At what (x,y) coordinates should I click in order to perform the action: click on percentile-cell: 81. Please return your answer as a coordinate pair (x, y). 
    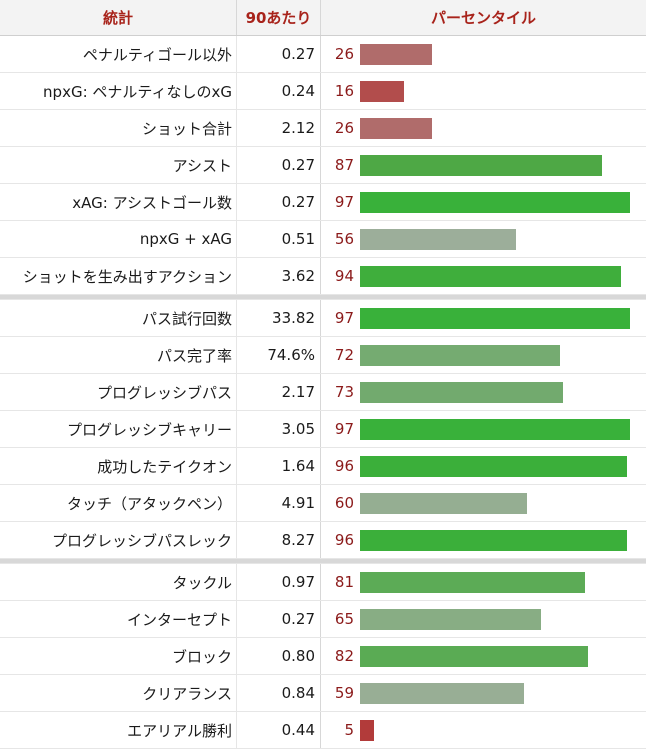
    Looking at the image, I should click on (483, 582).